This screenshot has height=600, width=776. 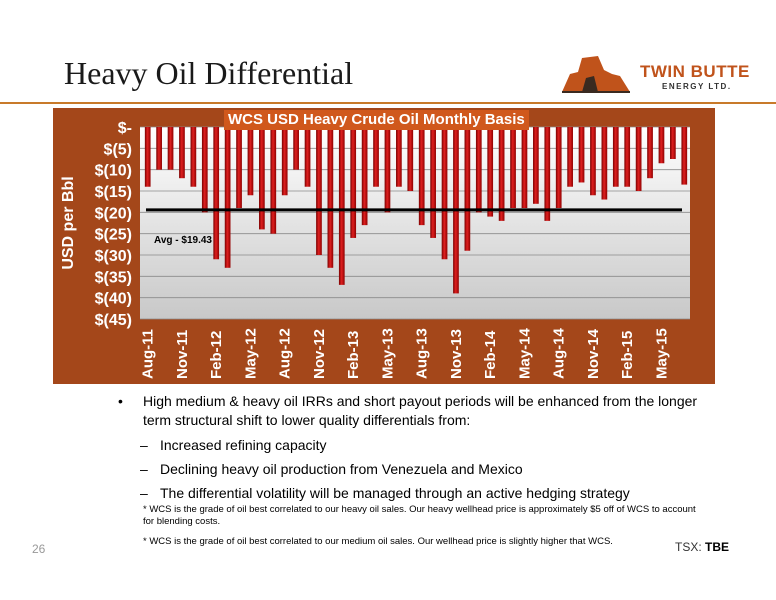 I want to click on sub-bullet: – Increased refining capacity, so click(x=418, y=445).